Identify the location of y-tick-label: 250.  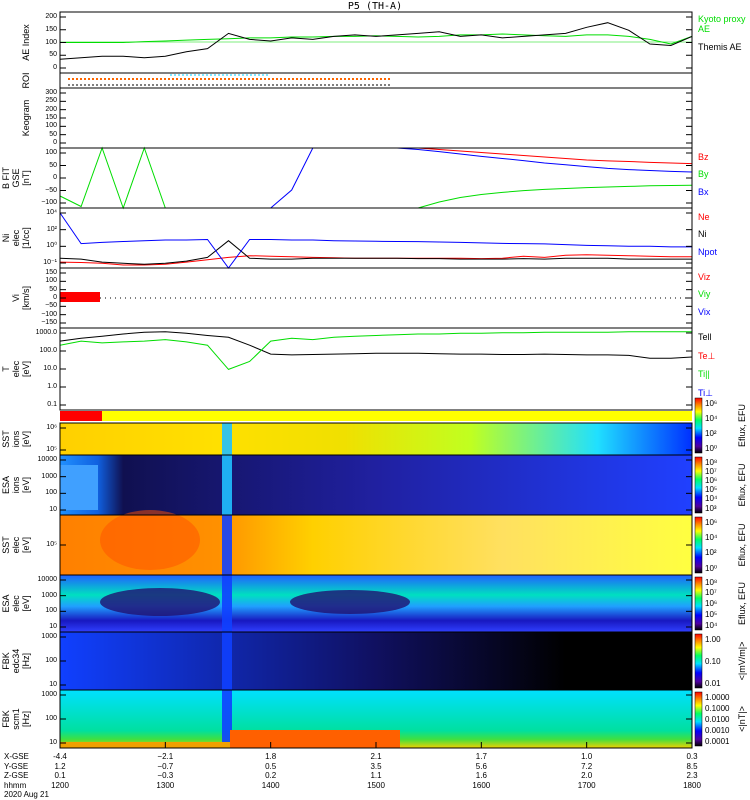
(51, 101).